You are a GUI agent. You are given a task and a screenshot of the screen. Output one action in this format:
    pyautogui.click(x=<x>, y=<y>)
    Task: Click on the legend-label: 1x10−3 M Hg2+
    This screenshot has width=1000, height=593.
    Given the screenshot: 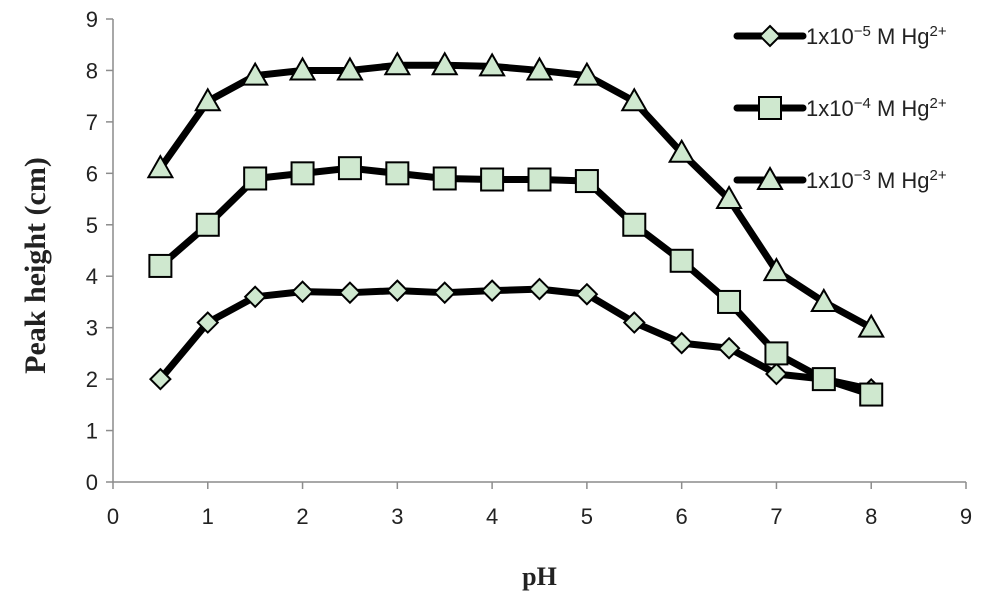 What is the action you would take?
    pyautogui.click(x=876, y=180)
    